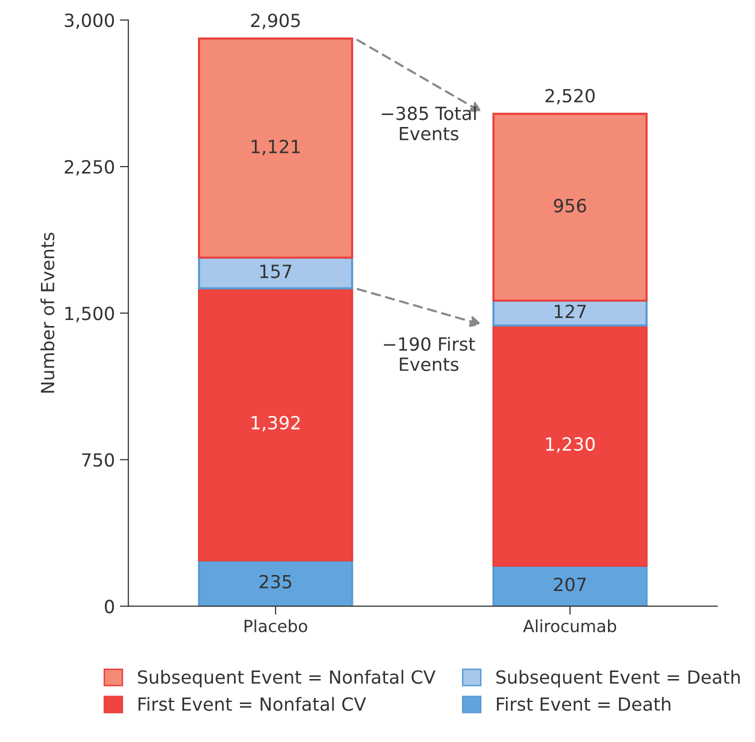  I want to click on data-label: 956, so click(570, 205).